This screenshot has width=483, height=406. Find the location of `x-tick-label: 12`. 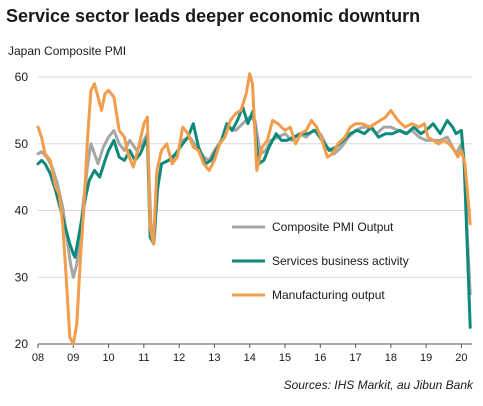

x-tick-label: 12 is located at coordinates (179, 358).